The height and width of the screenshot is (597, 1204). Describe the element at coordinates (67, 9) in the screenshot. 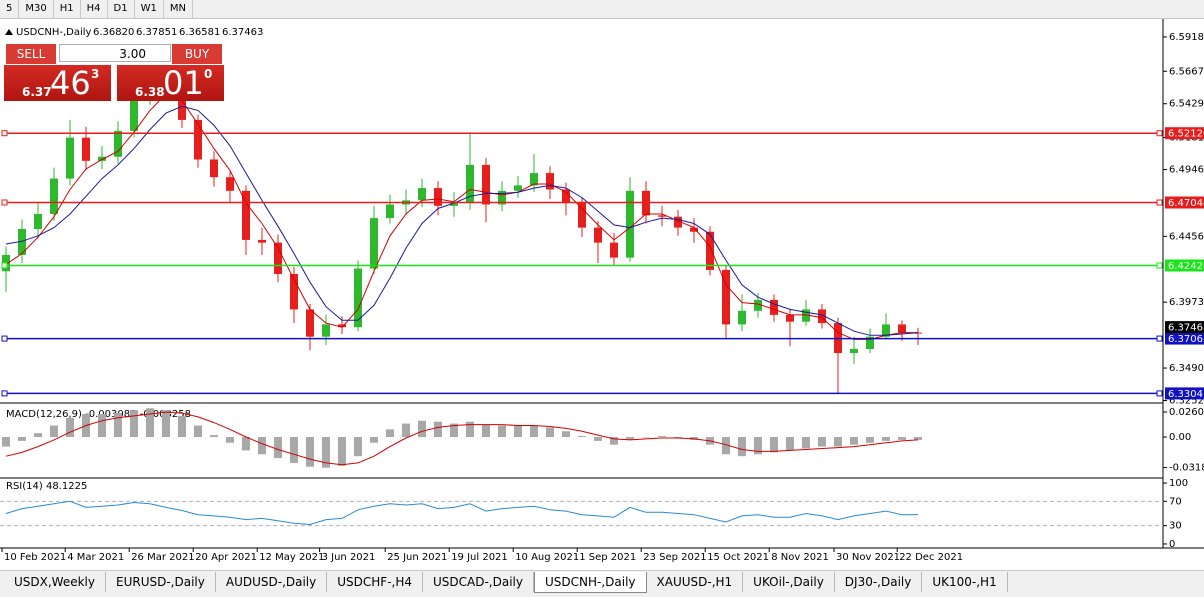

I see `timeframe-button: H1` at that location.